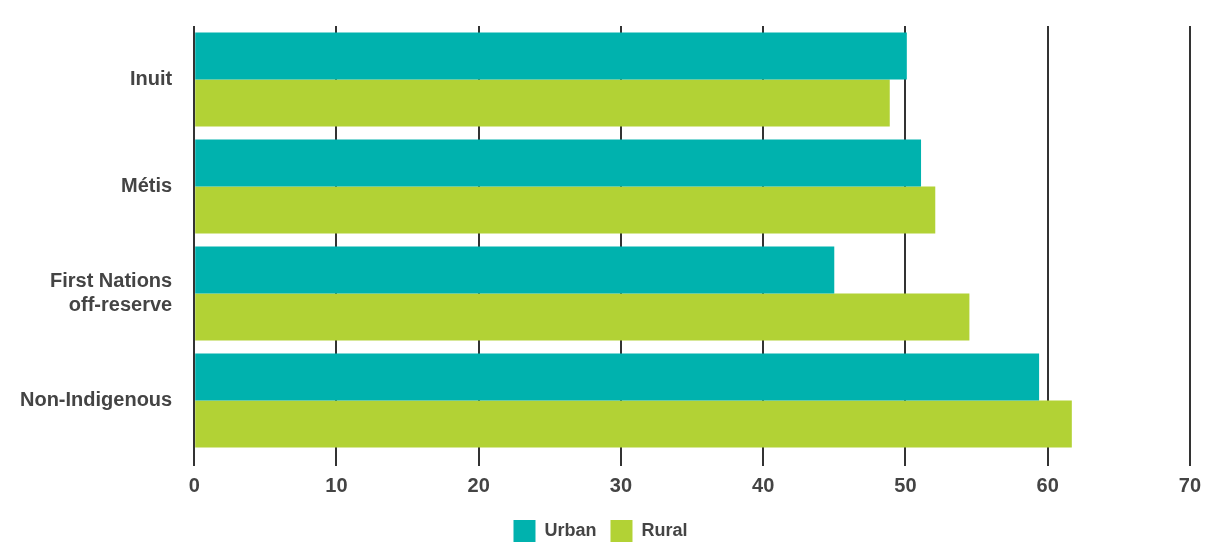 The height and width of the screenshot is (558, 1209). I want to click on x-tick-label: 60, so click(1047, 484).